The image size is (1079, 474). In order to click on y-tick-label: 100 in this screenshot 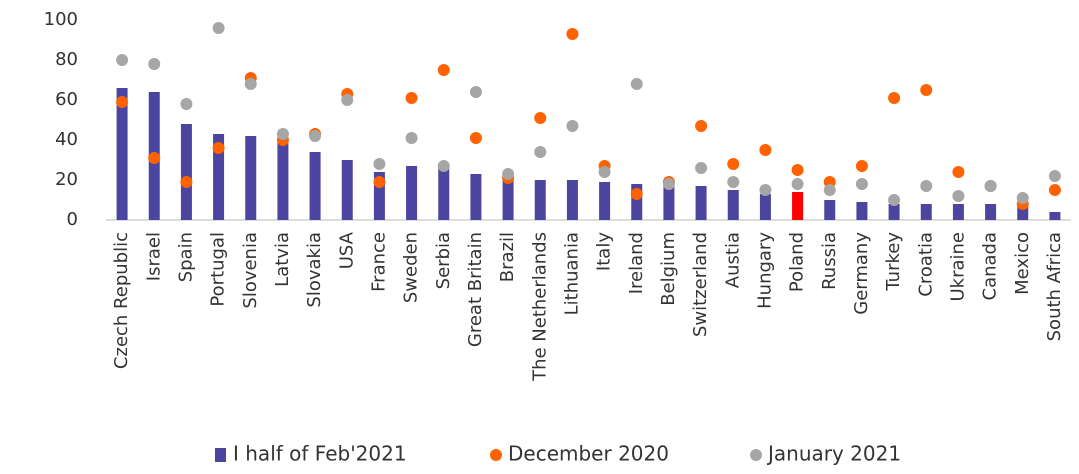, I will do `click(61, 19)`.